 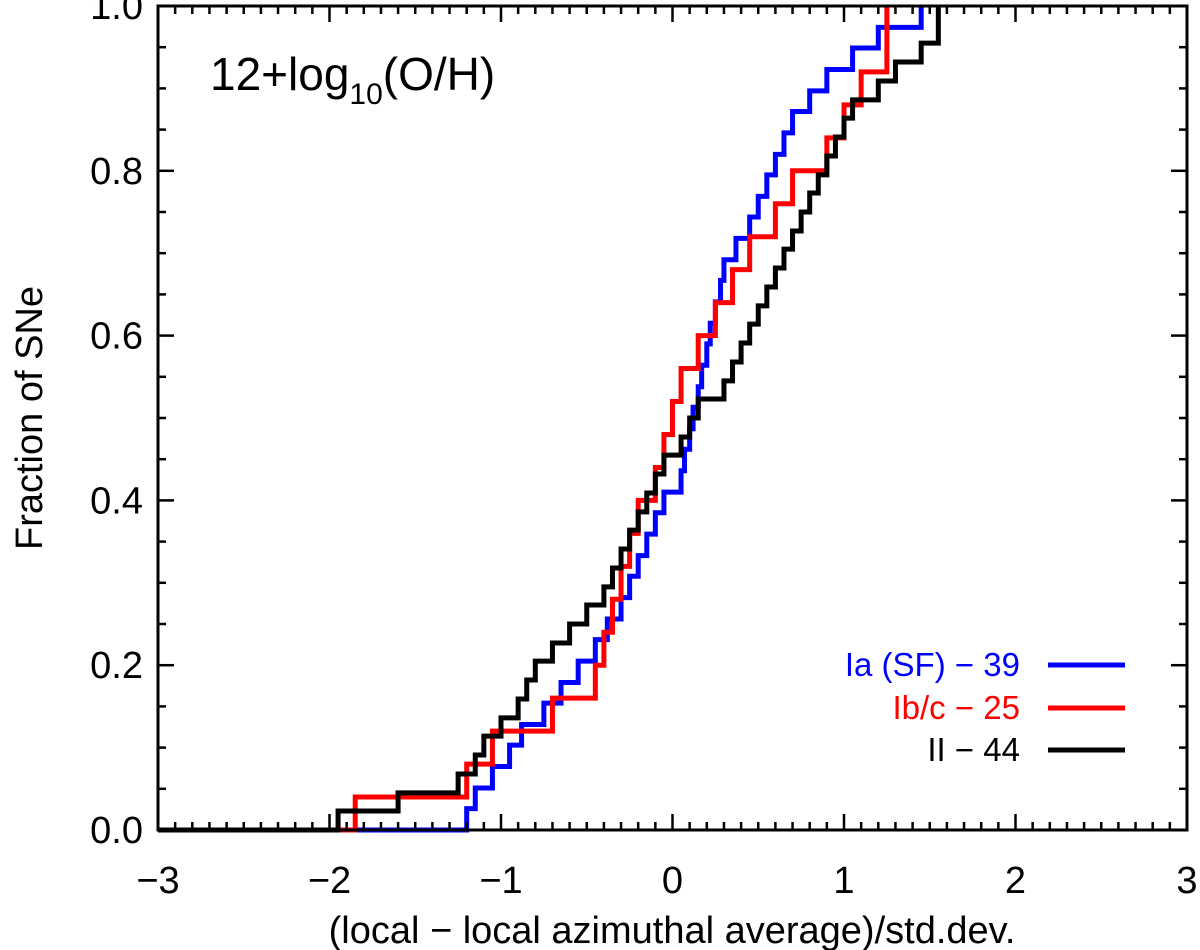 What do you see at coordinates (116, 172) in the screenshot?
I see `y-tick-label: 0.8` at bounding box center [116, 172].